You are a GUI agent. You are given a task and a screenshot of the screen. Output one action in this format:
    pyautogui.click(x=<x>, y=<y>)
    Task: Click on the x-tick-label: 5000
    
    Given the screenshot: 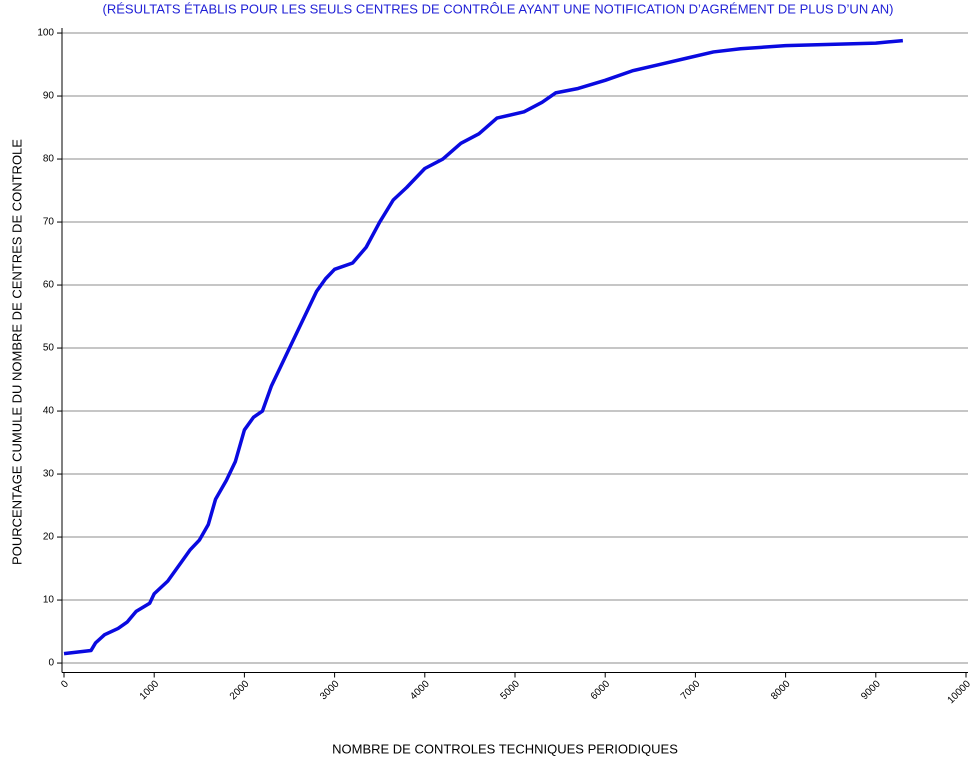 What is the action you would take?
    pyautogui.click(x=510, y=690)
    